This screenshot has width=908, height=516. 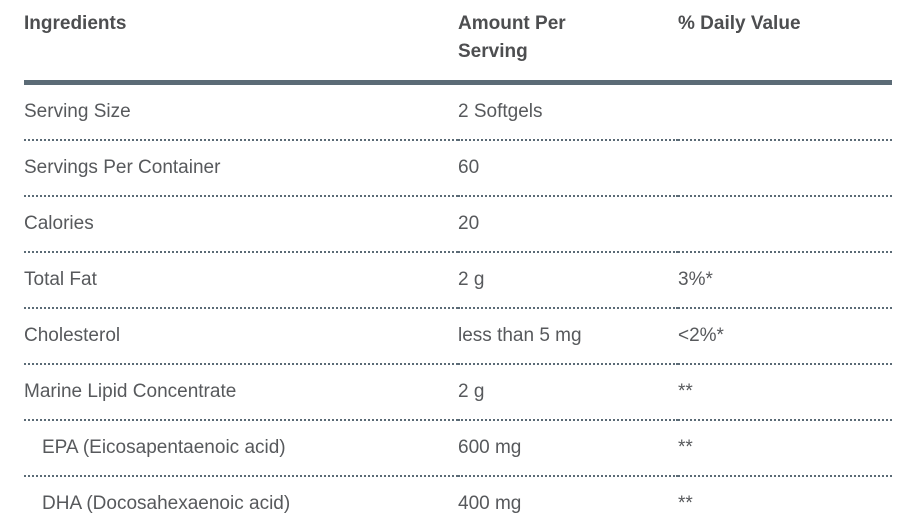 I want to click on table-row: DHA (Docosahexaenoic acid) 400 mg **, so click(x=458, y=496).